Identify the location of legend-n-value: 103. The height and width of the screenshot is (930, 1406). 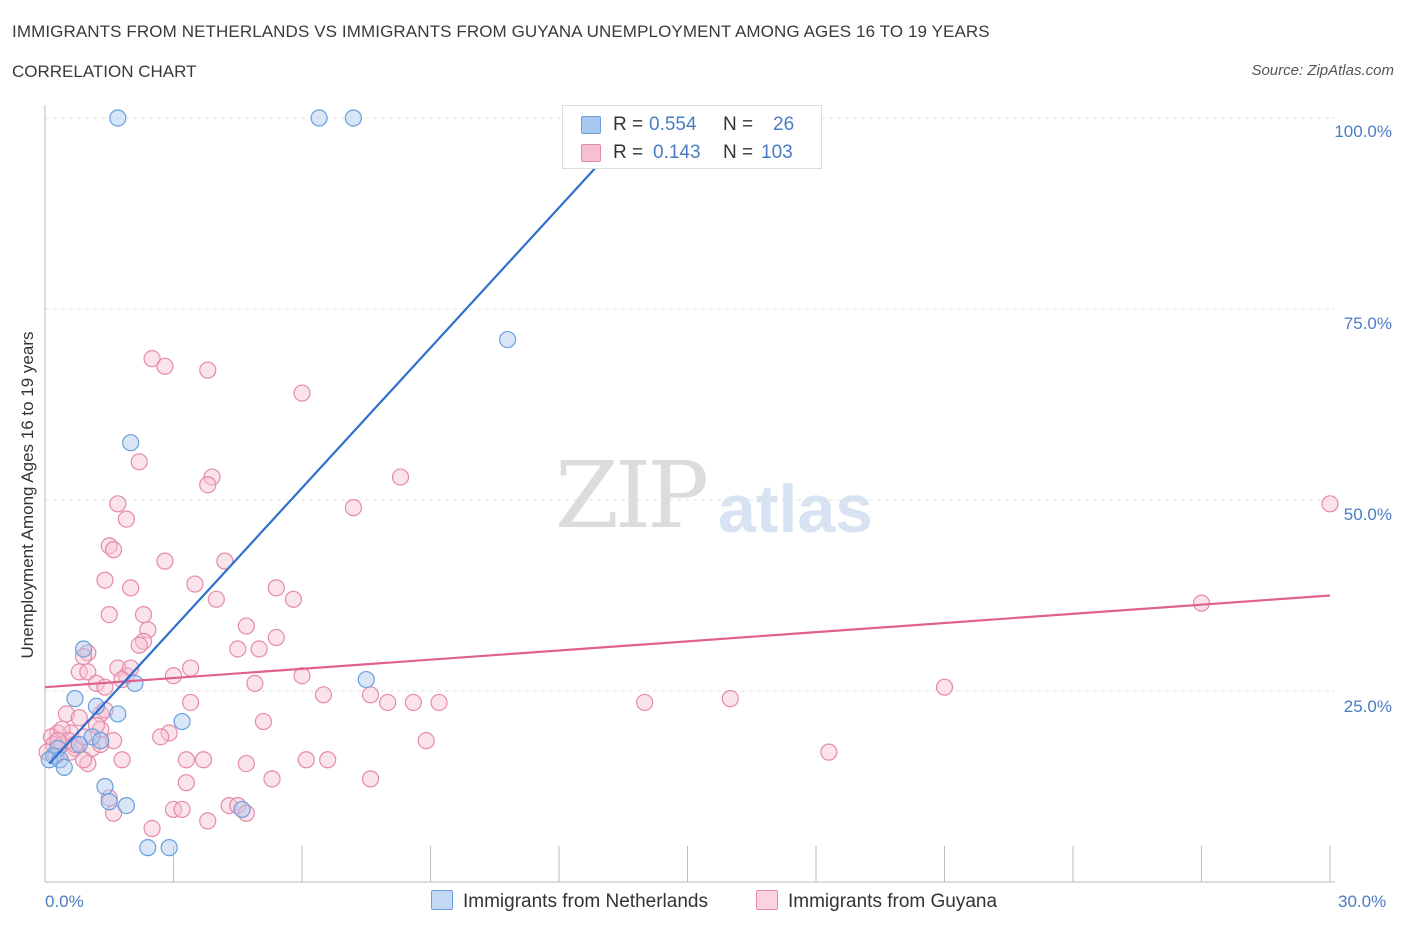
(777, 152).